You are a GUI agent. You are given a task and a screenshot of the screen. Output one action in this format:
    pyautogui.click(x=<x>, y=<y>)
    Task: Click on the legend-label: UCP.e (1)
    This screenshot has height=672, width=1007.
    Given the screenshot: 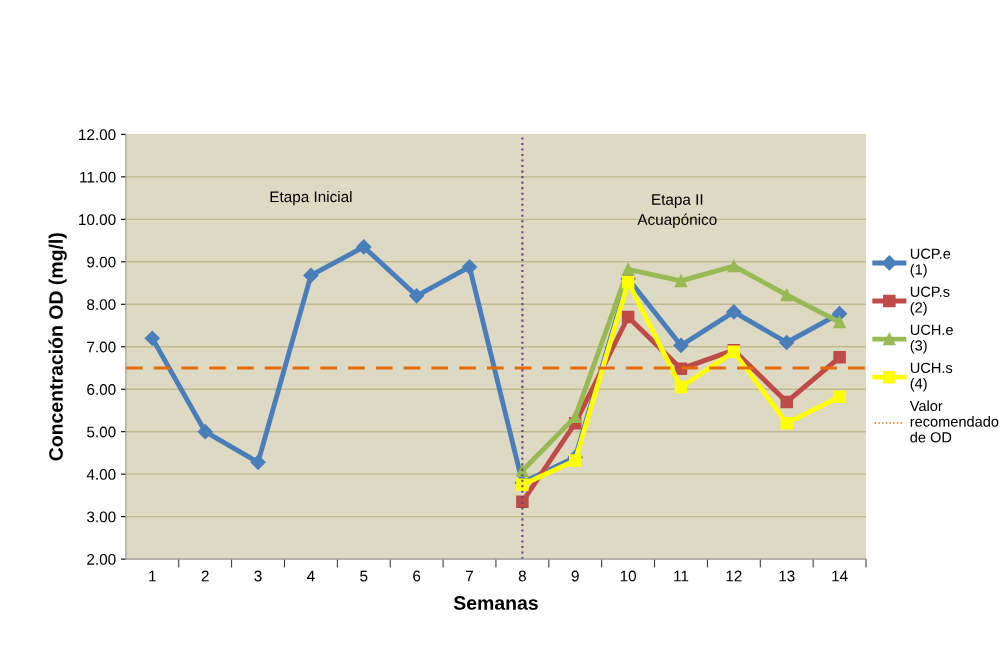 What is the action you would take?
    pyautogui.click(x=930, y=263)
    